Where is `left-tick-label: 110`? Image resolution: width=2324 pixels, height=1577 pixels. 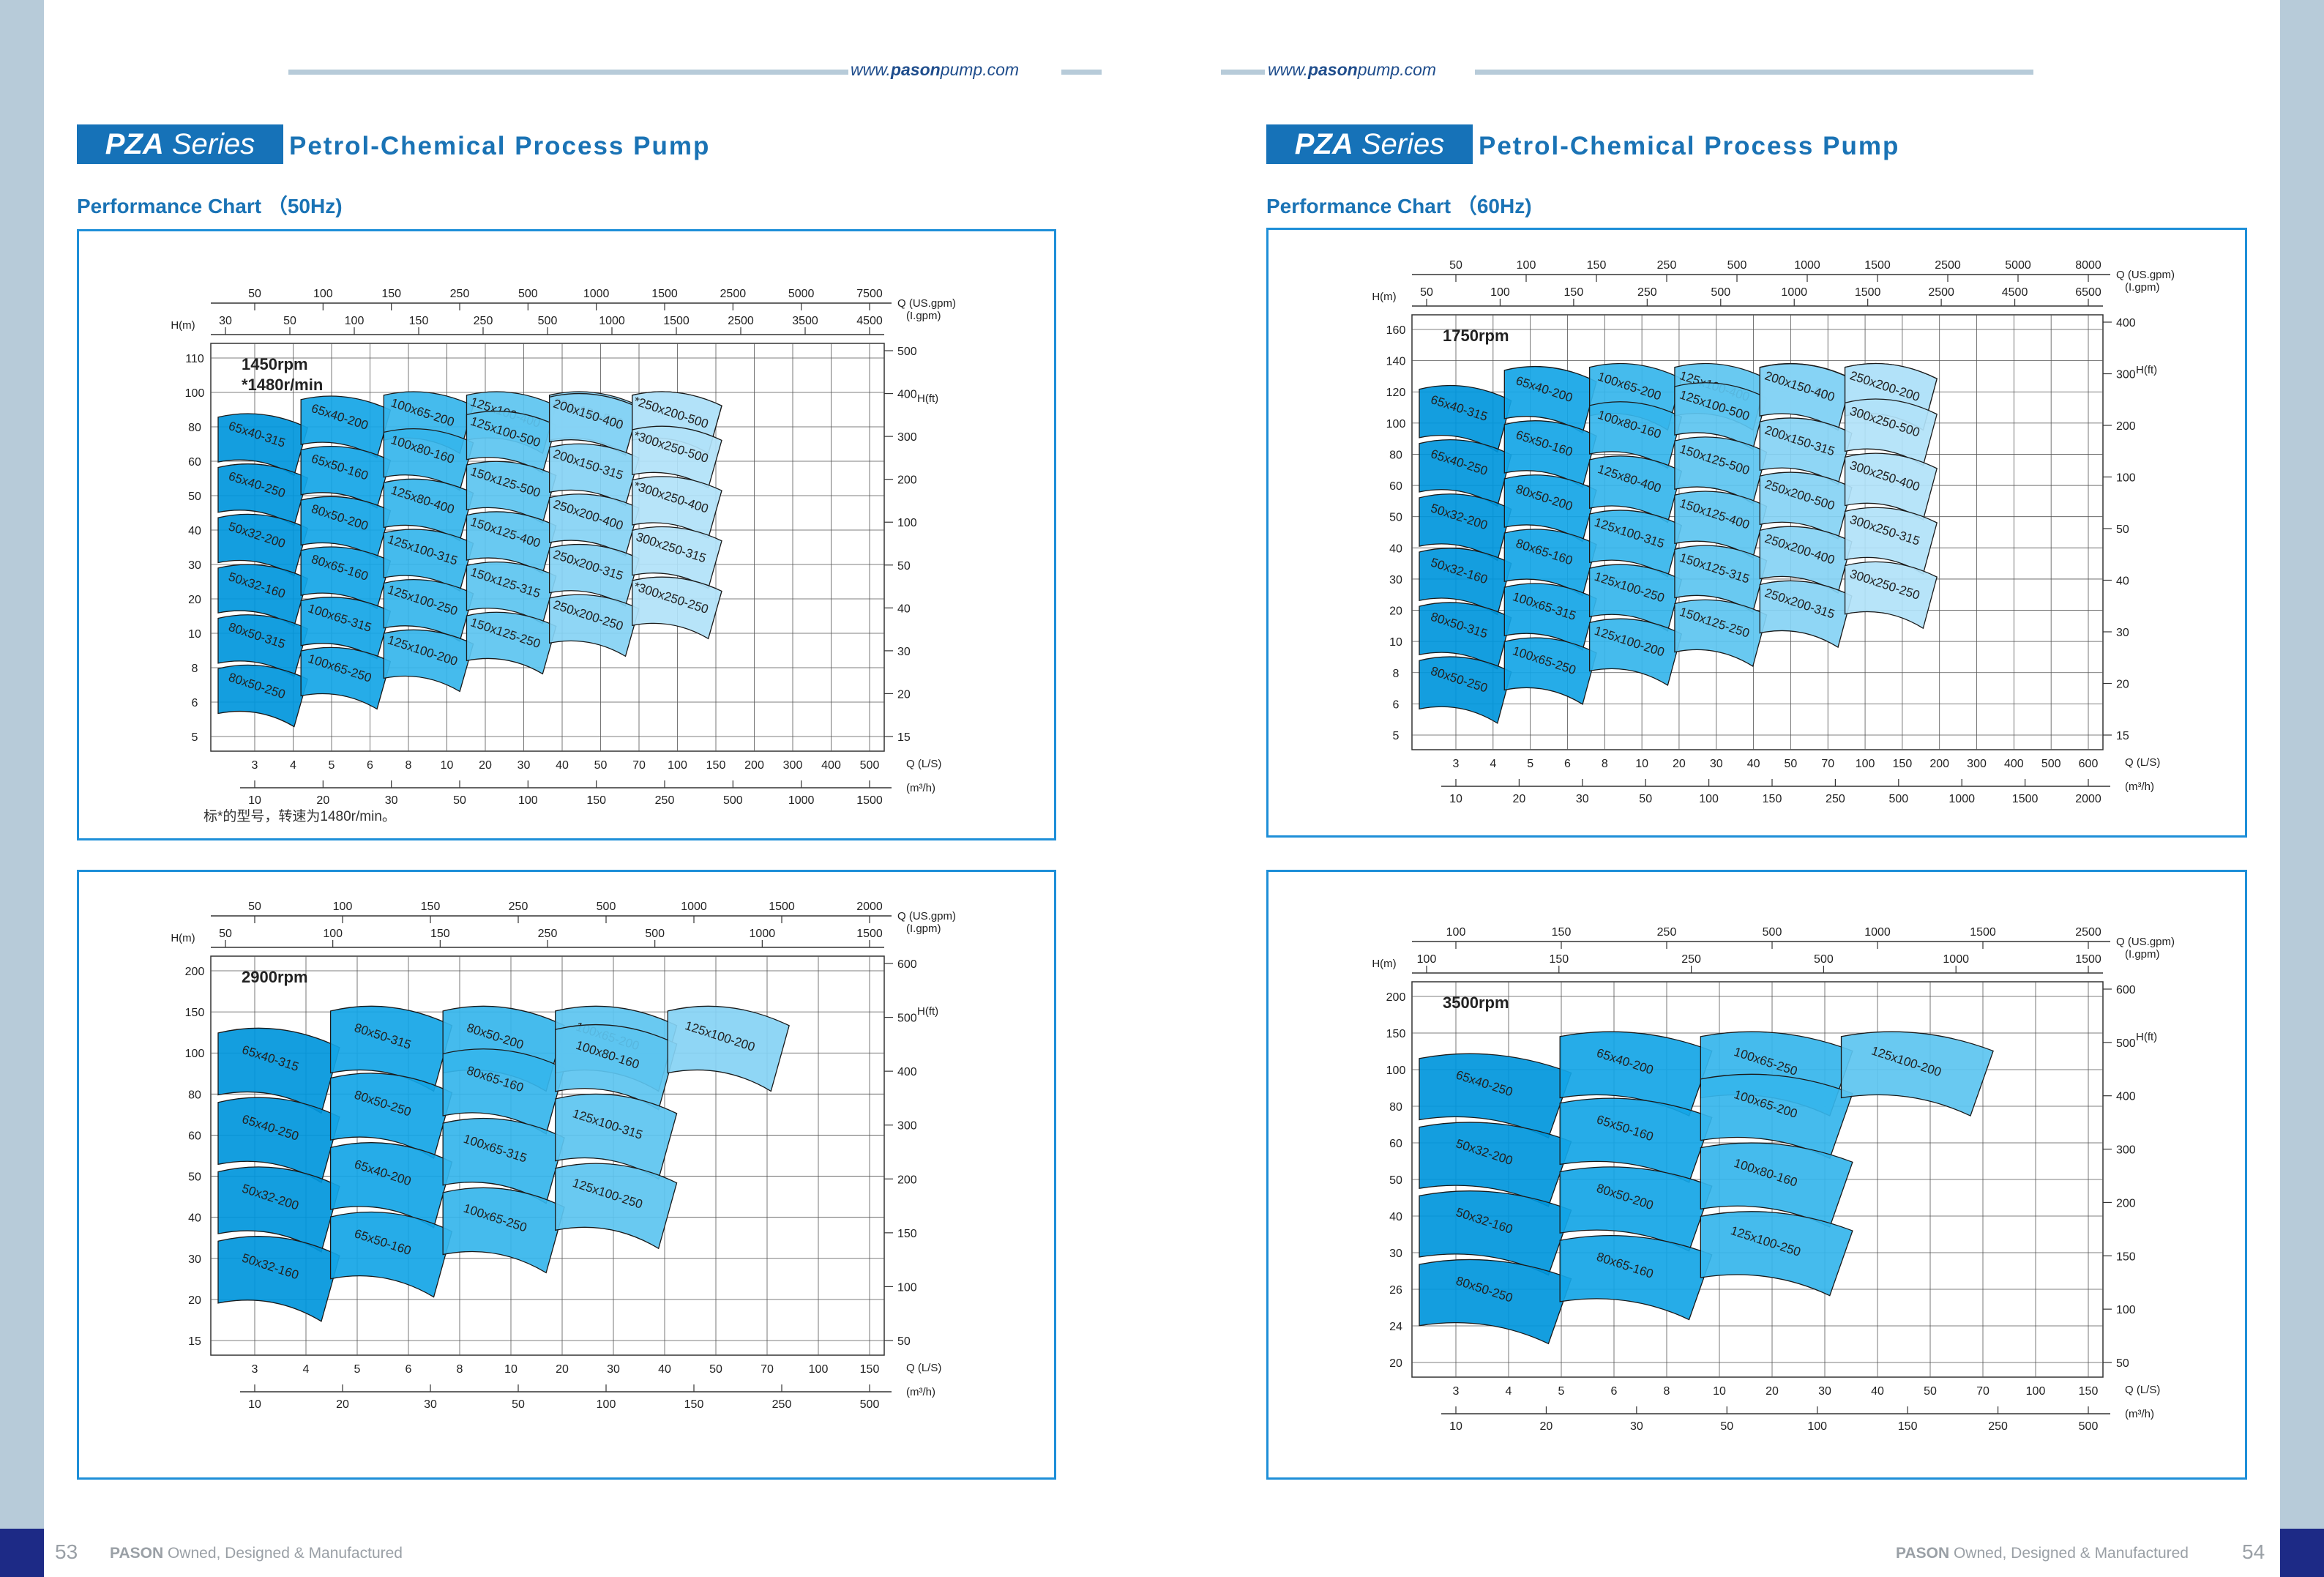
left-tick-label: 110 is located at coordinates (194, 359).